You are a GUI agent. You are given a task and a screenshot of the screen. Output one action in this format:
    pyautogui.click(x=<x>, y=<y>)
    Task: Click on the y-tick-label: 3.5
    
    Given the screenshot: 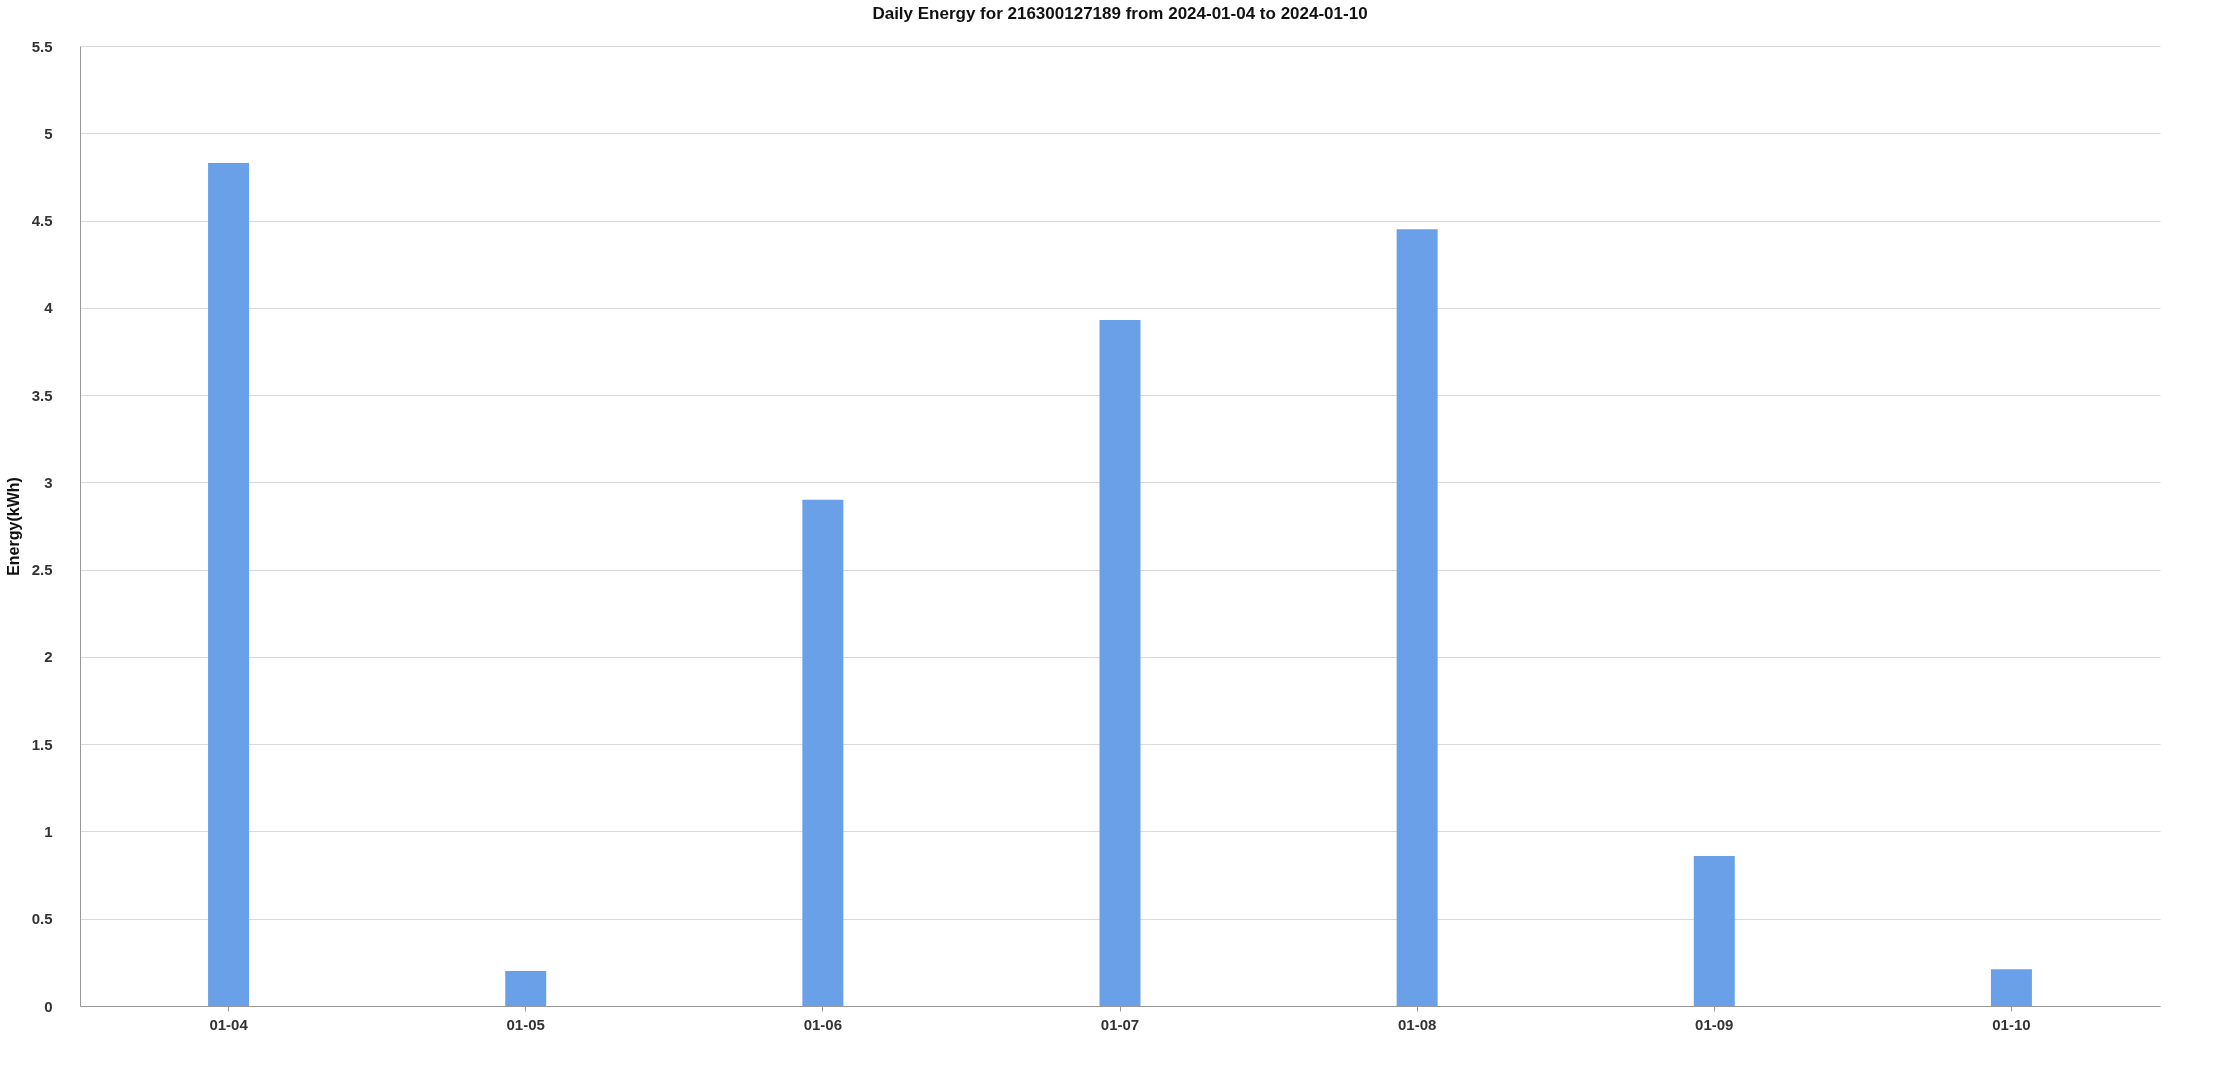 What is the action you would take?
    pyautogui.click(x=42, y=395)
    